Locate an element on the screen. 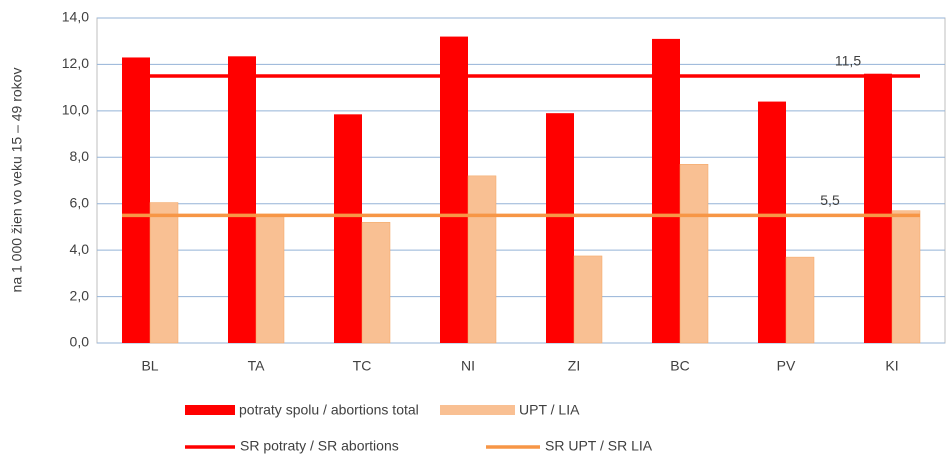 Image resolution: width=951 pixels, height=455 pixels. y-tick-label: 12,0 is located at coordinates (75, 63).